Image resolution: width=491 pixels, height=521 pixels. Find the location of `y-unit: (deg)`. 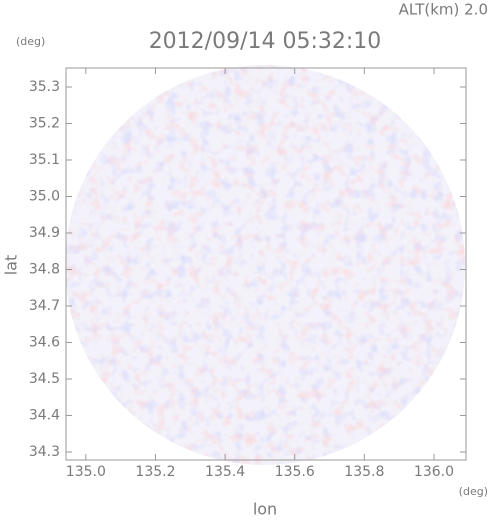

y-unit: (deg) is located at coordinates (30, 41).